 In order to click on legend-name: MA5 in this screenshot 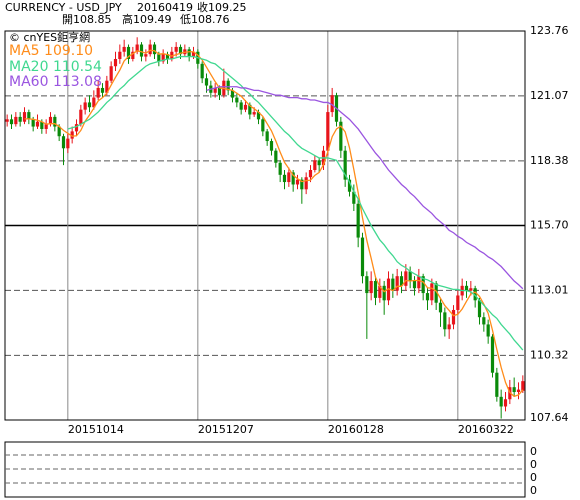, I will do `click(24, 51)`.